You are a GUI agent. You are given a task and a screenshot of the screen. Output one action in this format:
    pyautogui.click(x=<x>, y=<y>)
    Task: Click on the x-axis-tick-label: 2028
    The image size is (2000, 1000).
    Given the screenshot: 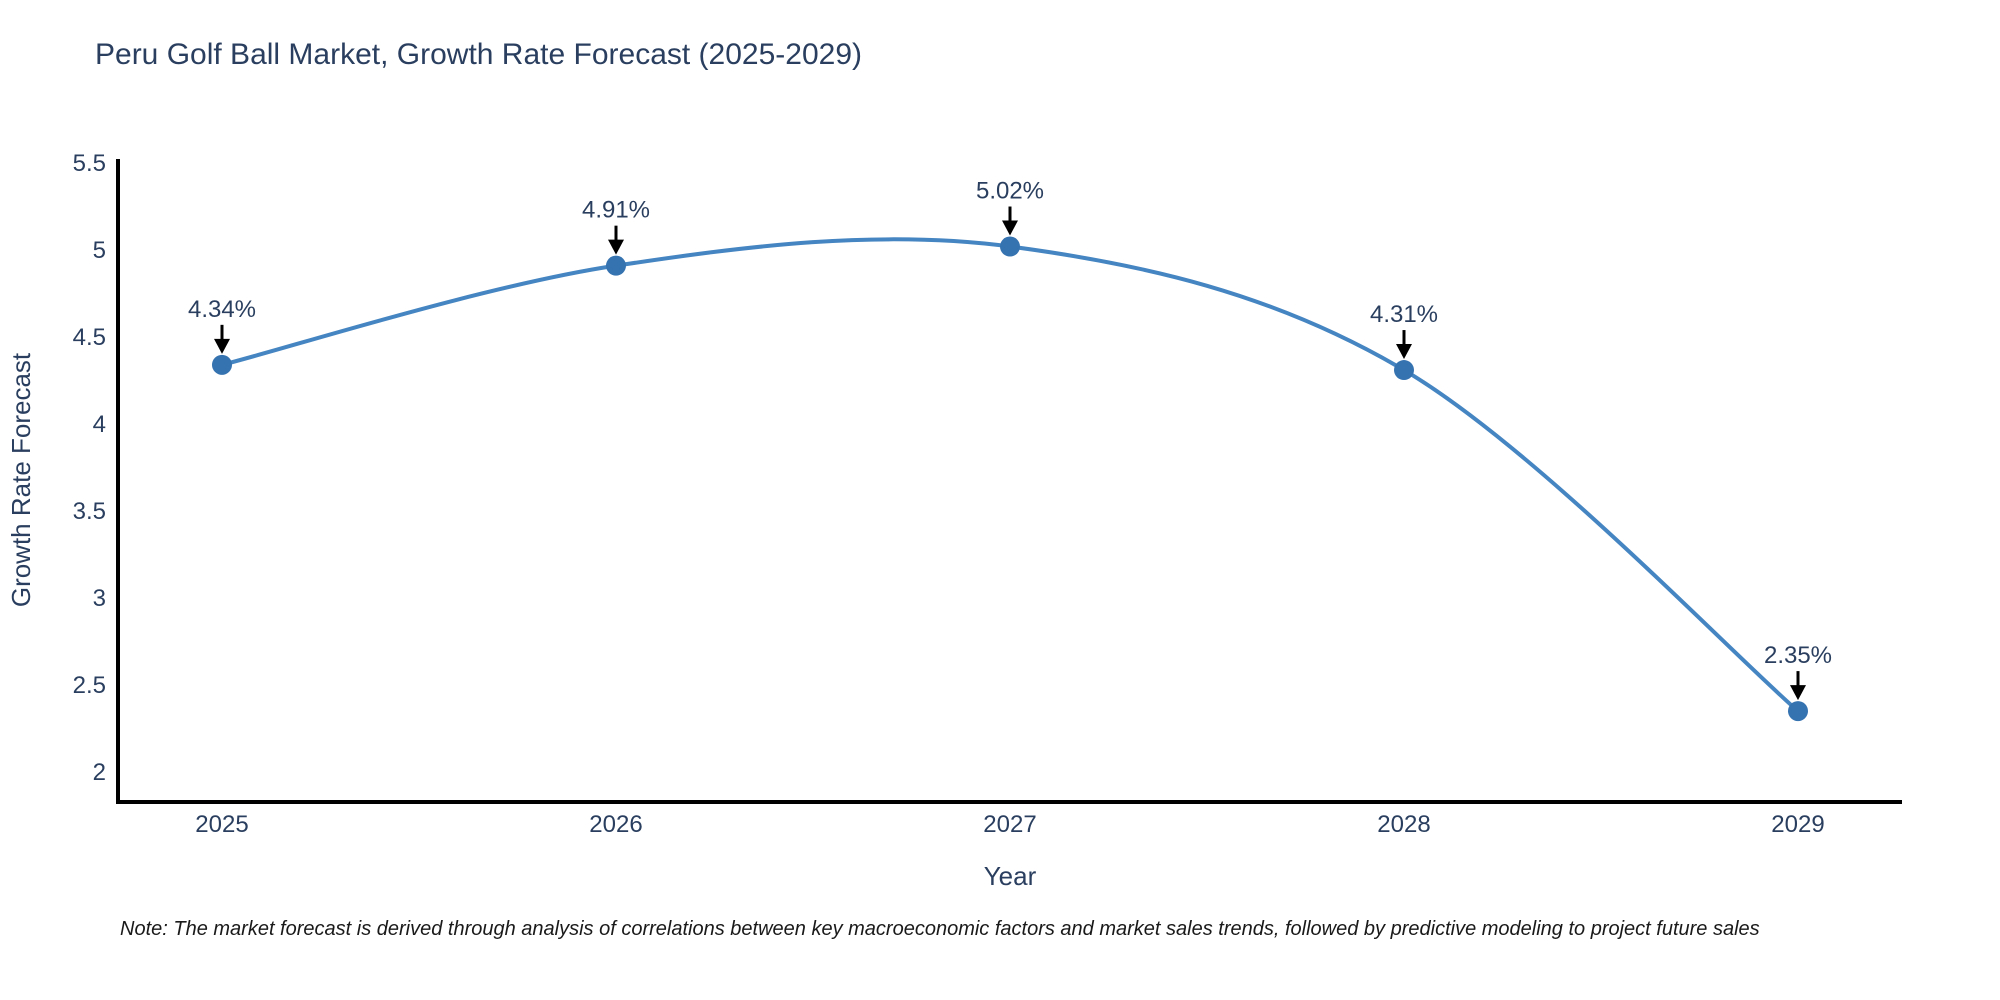 What is the action you would take?
    pyautogui.click(x=1403, y=824)
    